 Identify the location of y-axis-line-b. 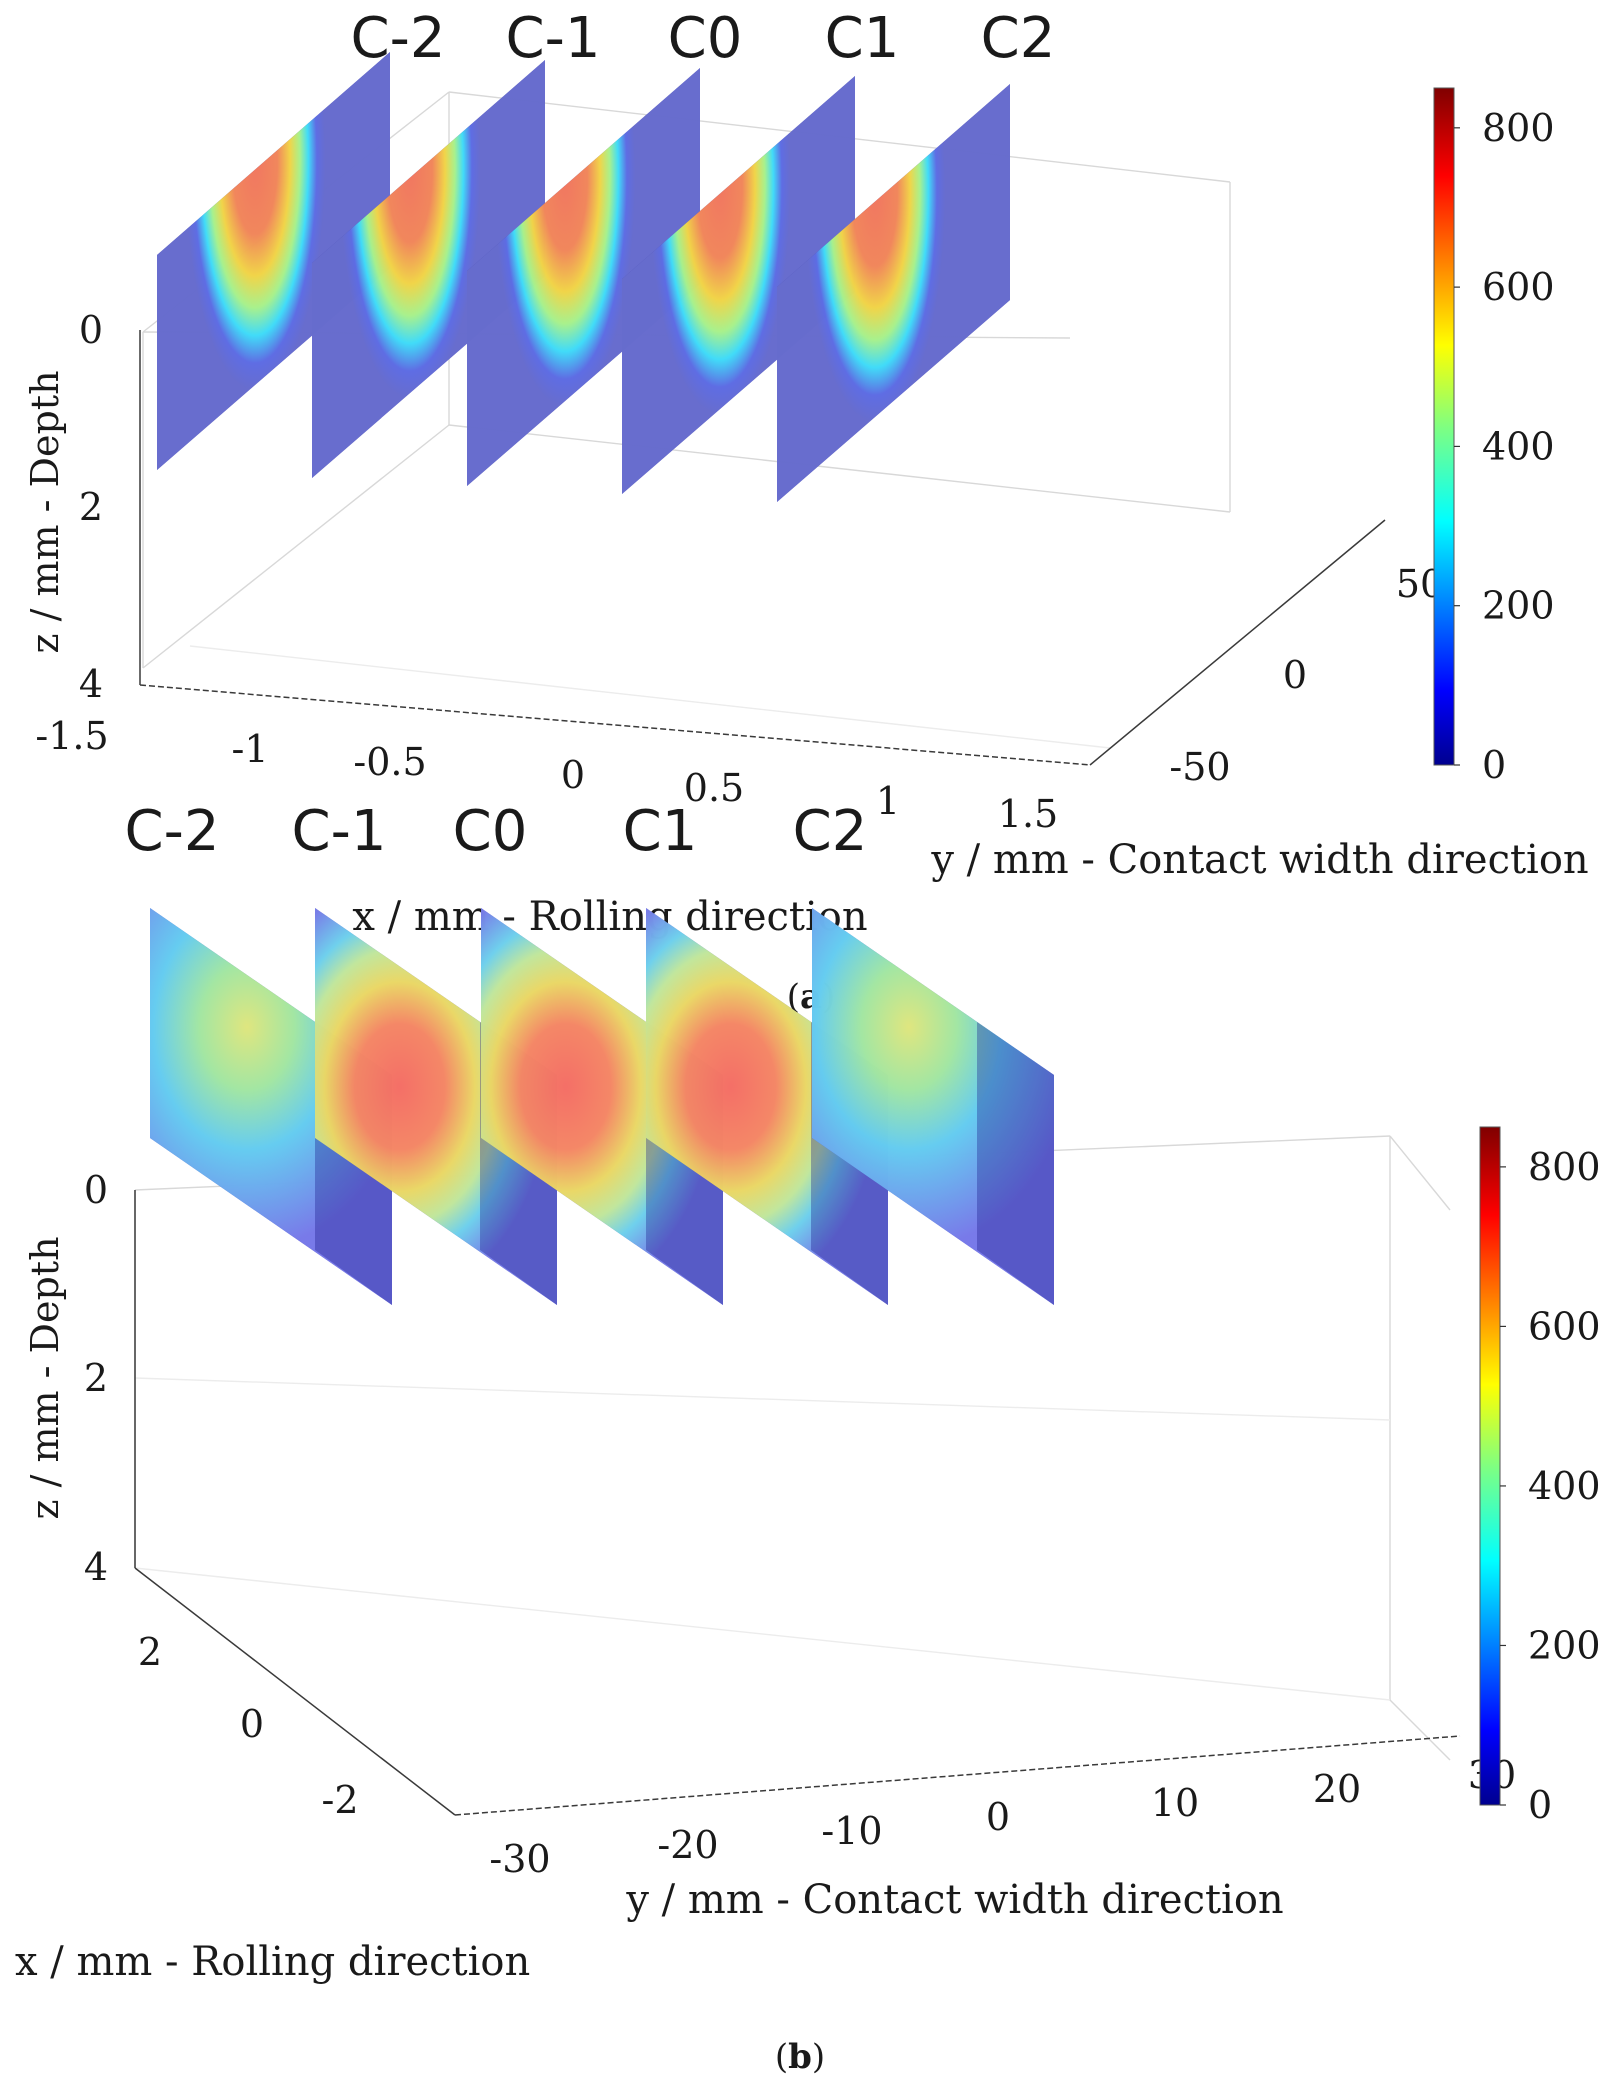
(957, 1775).